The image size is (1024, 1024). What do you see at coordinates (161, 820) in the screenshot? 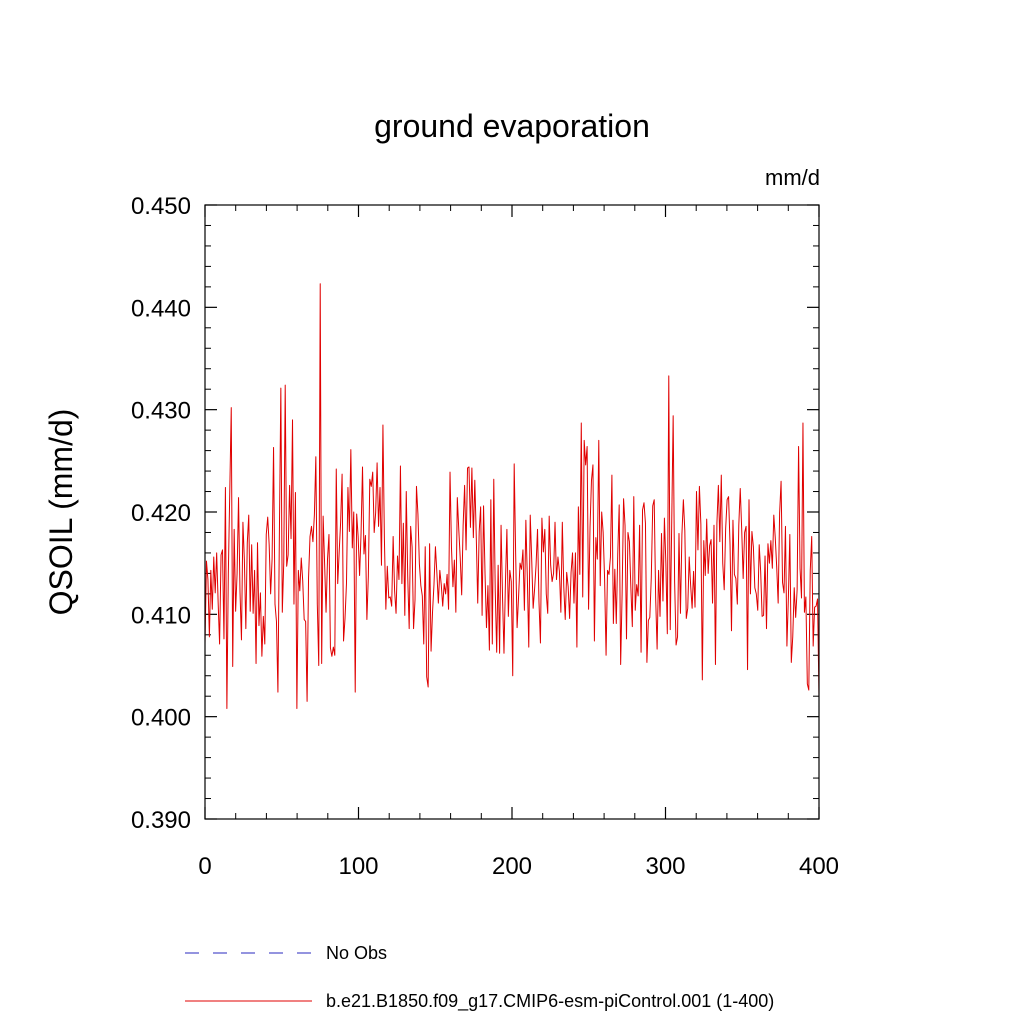
I see `y-tick-label: 0.390` at bounding box center [161, 820].